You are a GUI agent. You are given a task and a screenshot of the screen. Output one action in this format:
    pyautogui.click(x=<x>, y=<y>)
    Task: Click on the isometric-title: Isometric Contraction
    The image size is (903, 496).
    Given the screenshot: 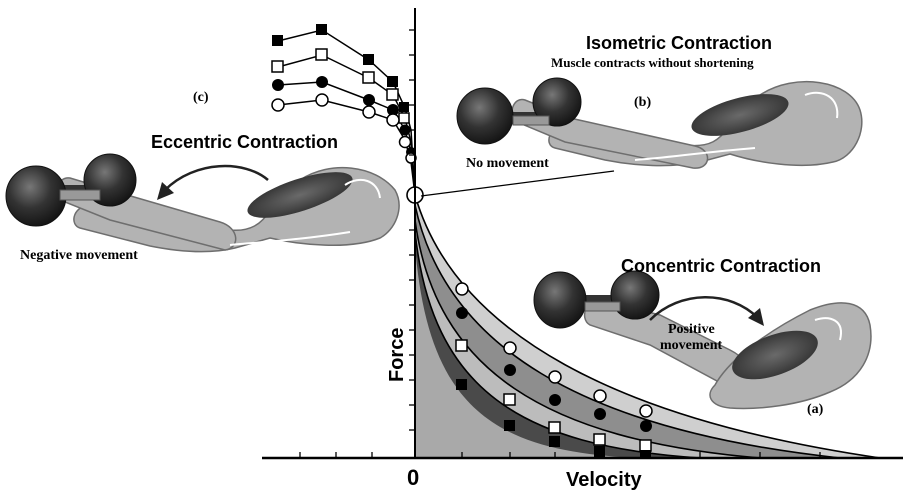 What is the action you would take?
    pyautogui.click(x=679, y=43)
    